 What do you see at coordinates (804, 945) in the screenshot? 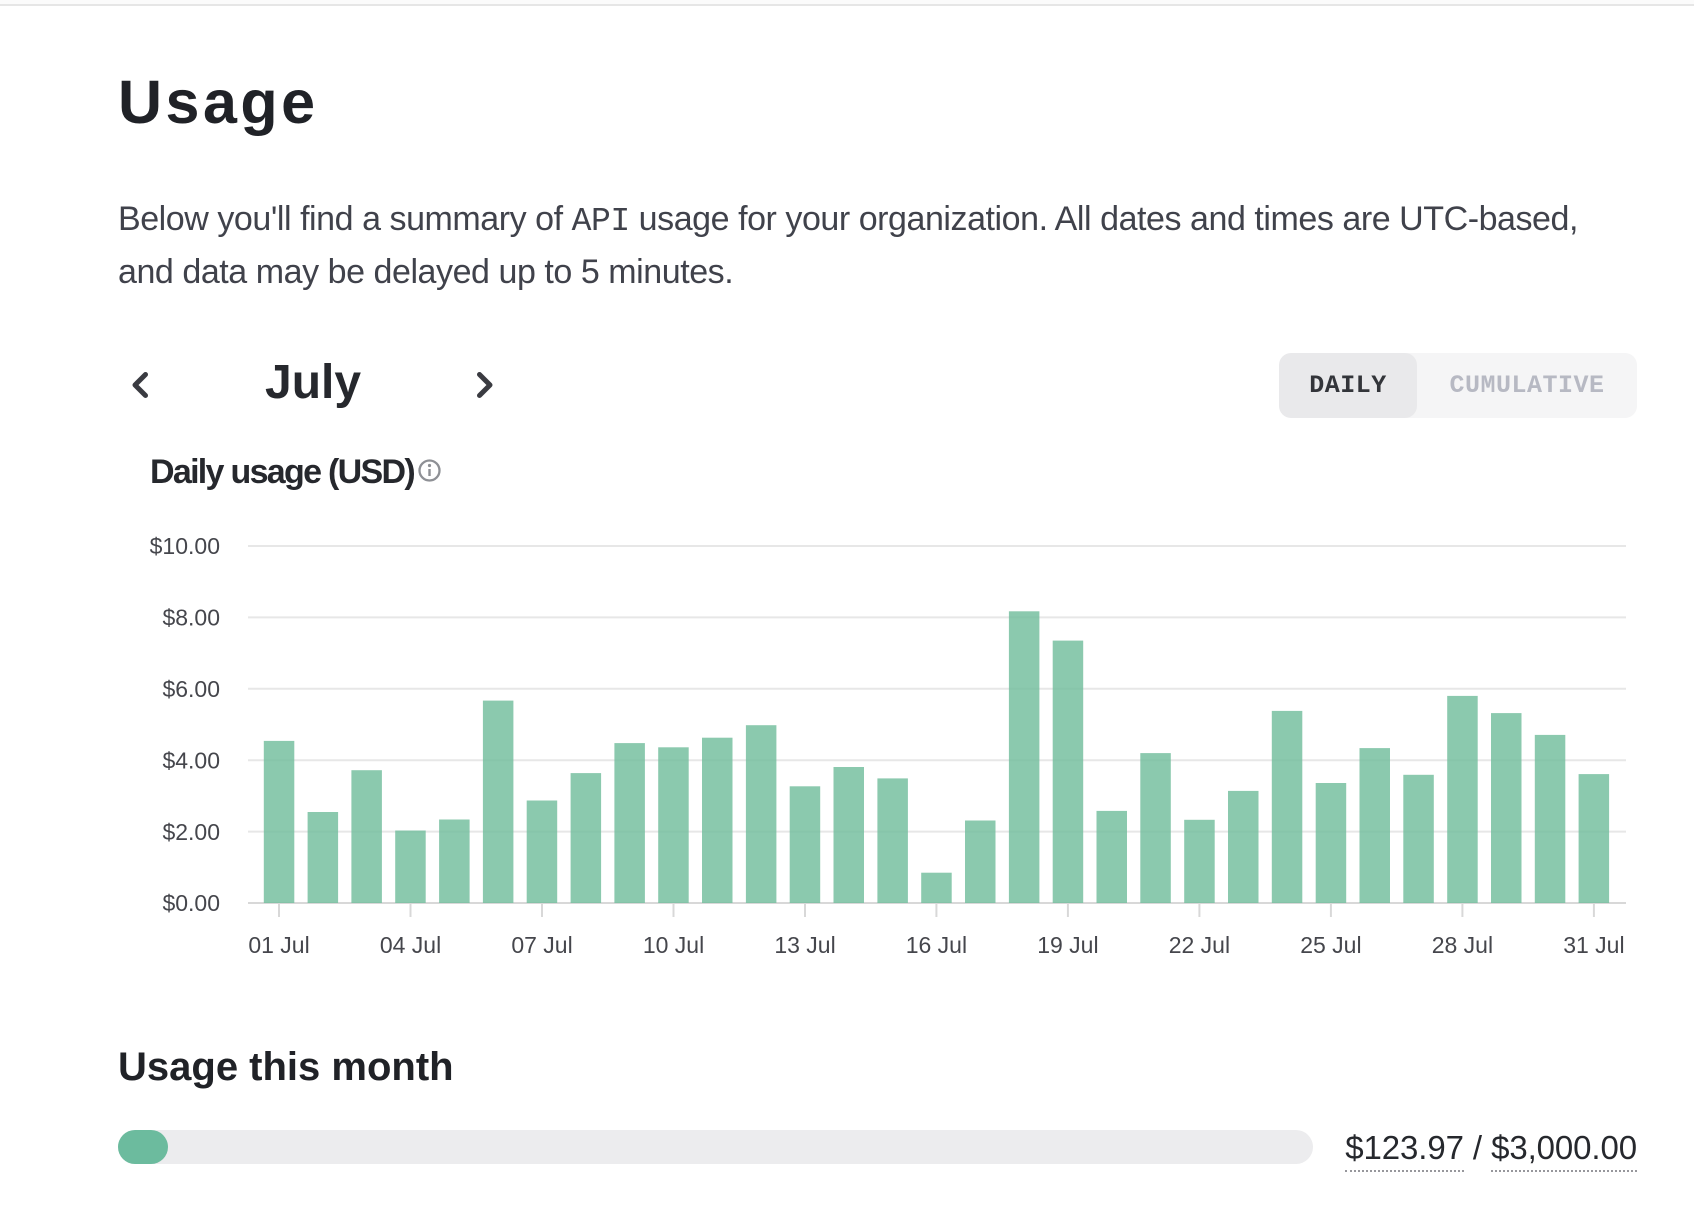
I see `svg-text: 13 Jul` at bounding box center [804, 945].